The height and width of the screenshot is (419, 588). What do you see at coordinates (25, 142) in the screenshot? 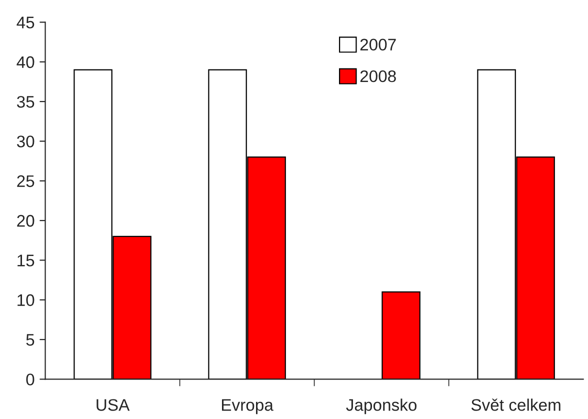
I see `y-tick-label: 30` at bounding box center [25, 142].